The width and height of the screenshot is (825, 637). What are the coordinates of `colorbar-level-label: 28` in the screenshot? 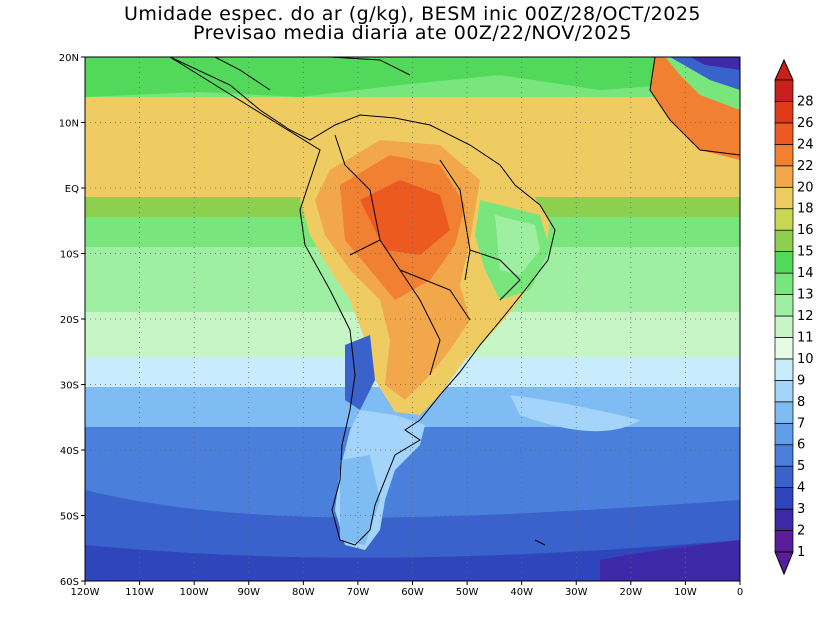 It's located at (805, 101).